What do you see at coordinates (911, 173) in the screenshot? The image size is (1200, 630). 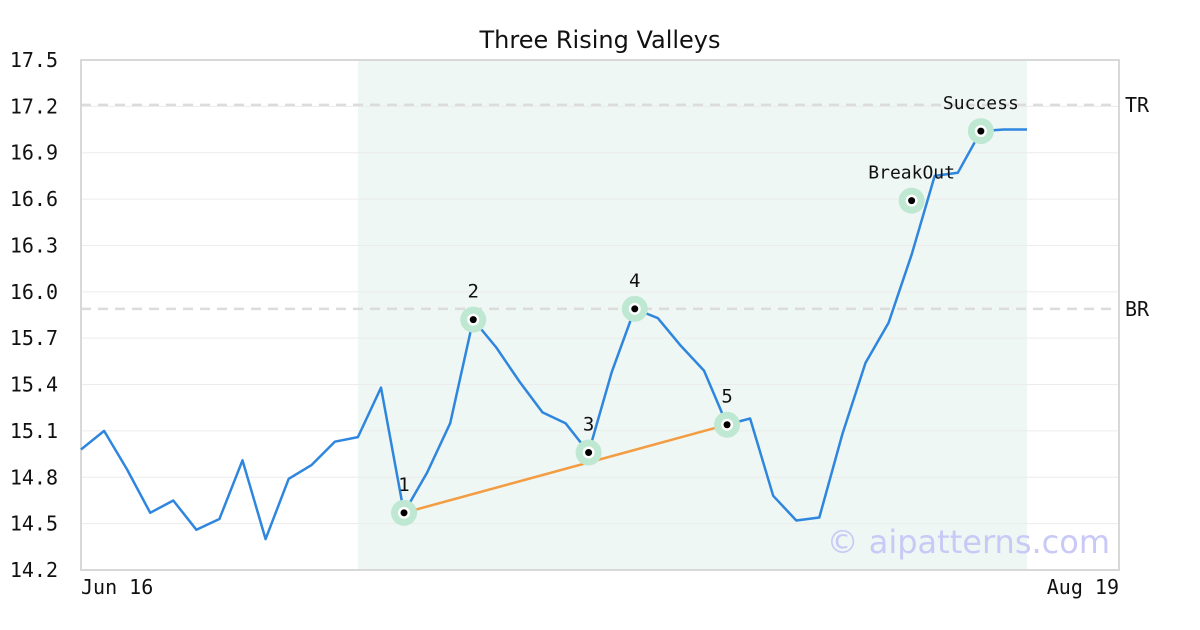 I see `point-label: BreakOut` at bounding box center [911, 173].